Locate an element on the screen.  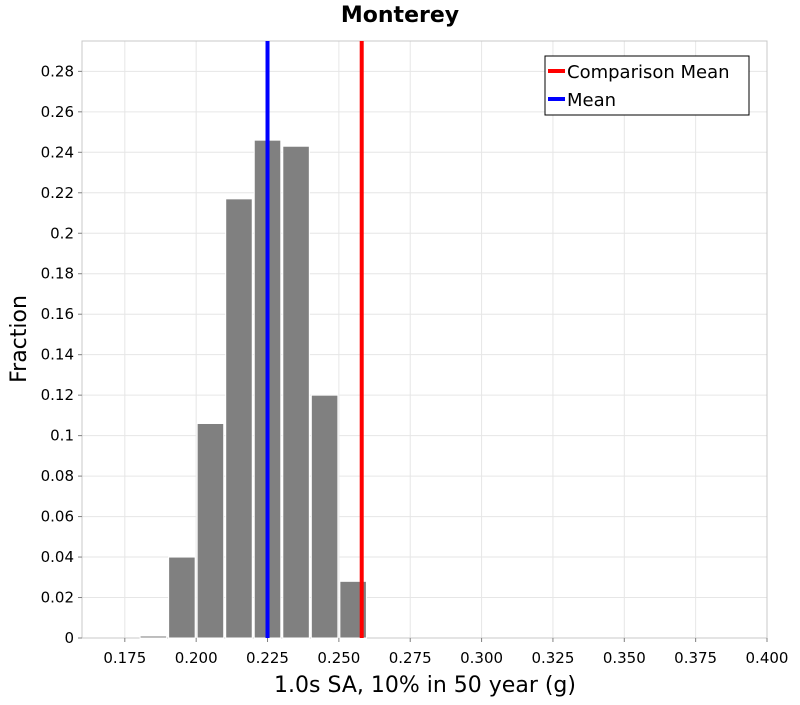
x-tick-label: 0.225 is located at coordinates (267, 658).